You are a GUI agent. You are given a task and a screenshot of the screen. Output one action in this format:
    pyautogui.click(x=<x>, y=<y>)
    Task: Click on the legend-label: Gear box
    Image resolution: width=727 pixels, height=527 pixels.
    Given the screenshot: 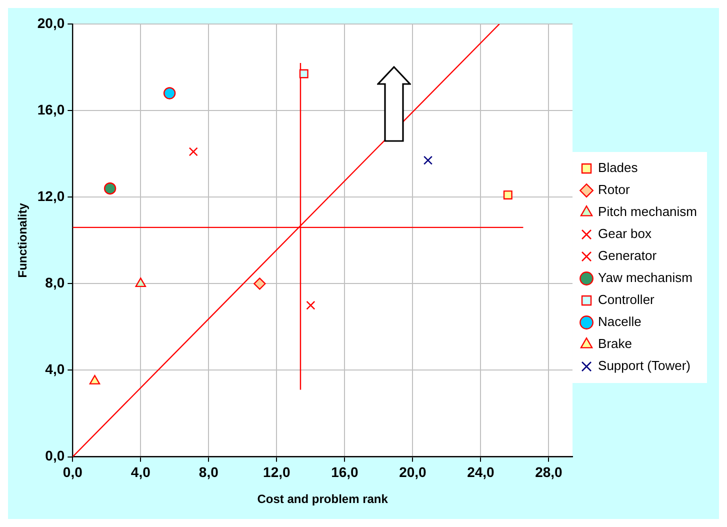 What is the action you would take?
    pyautogui.click(x=625, y=234)
    